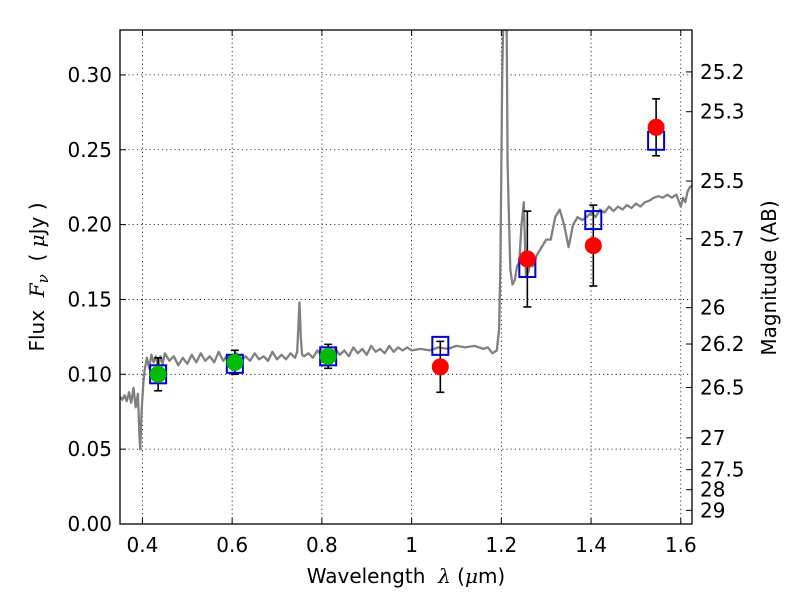 The image size is (800, 600). Describe the element at coordinates (712, 510) in the screenshot. I see `magnitude-tick-label: 29` at that location.